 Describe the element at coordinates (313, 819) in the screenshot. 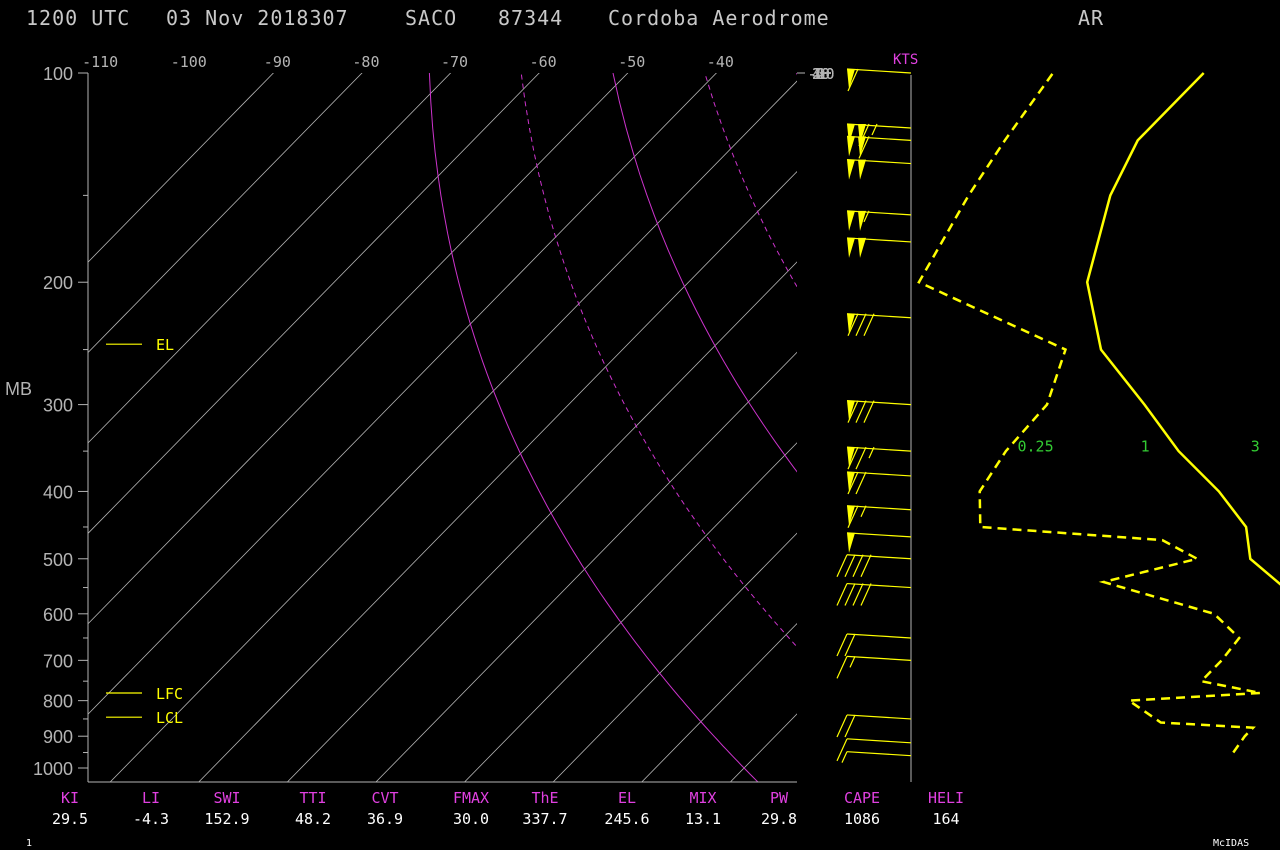

I see `index-value: 48.2` at that location.